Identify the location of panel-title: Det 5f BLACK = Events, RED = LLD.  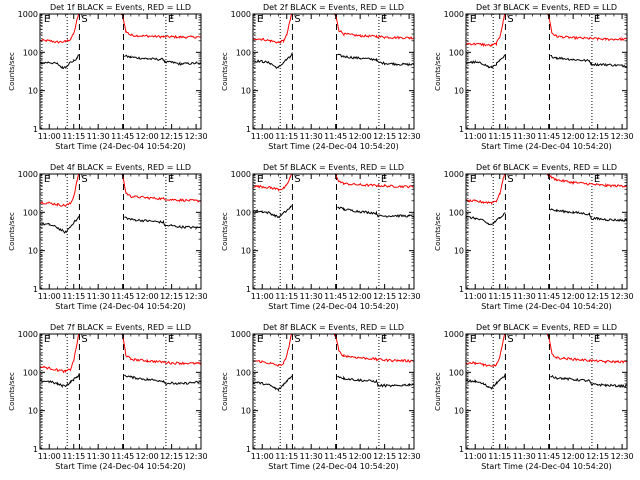
(333, 167).